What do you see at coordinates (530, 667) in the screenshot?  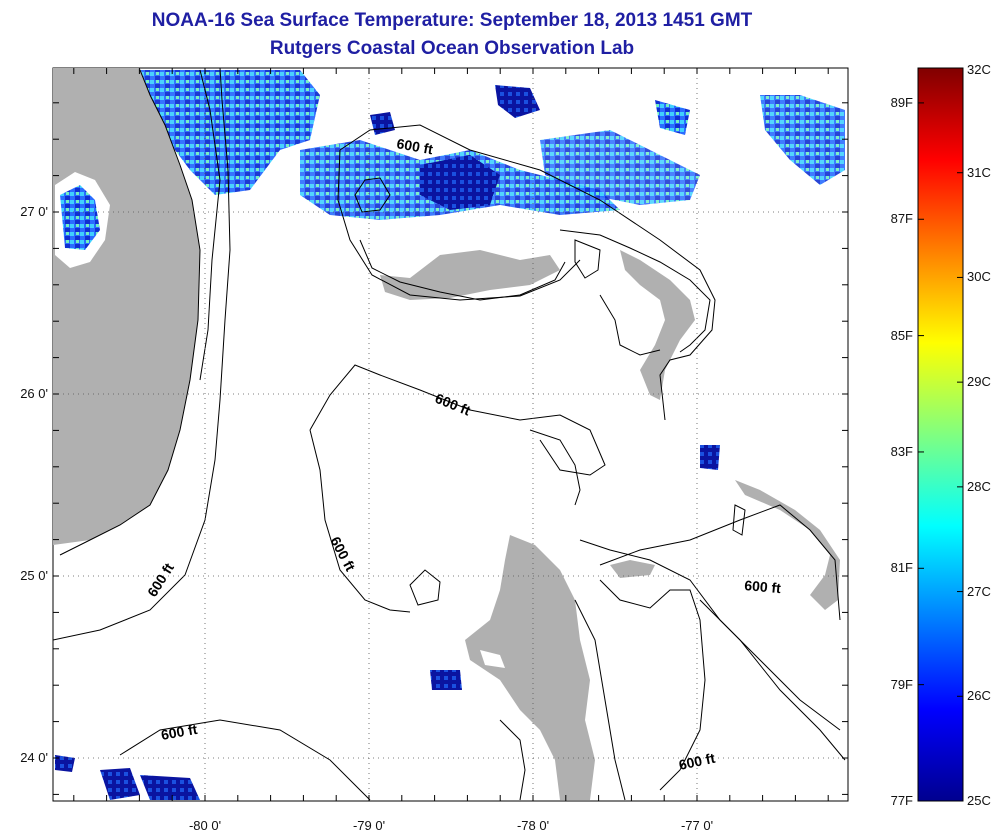 I see `andros-island` at bounding box center [530, 667].